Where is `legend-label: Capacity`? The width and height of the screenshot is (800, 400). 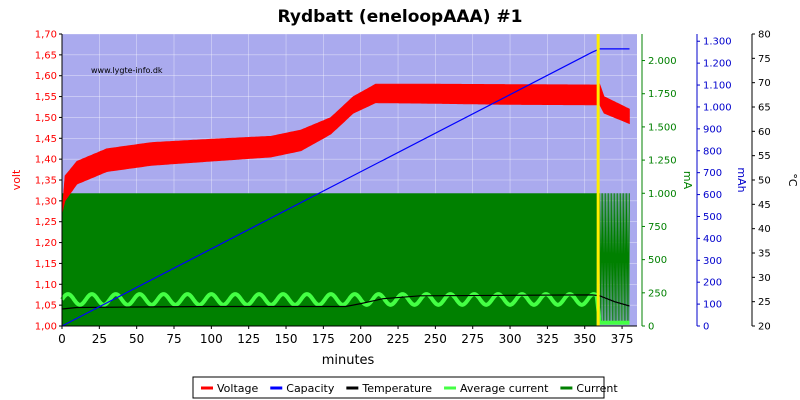 legend-label: Capacity is located at coordinates (310, 388).